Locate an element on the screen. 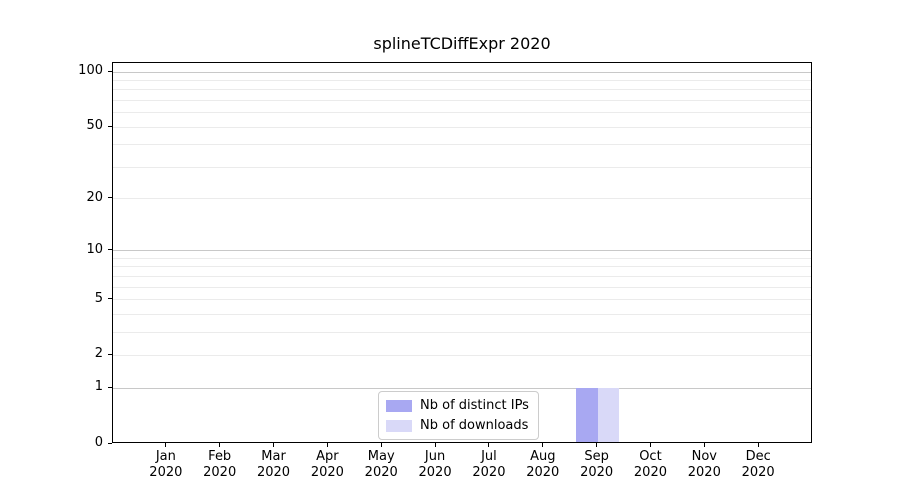 This screenshot has height=500, width=900. x-tick-label-may: May 2020 is located at coordinates (381, 465).